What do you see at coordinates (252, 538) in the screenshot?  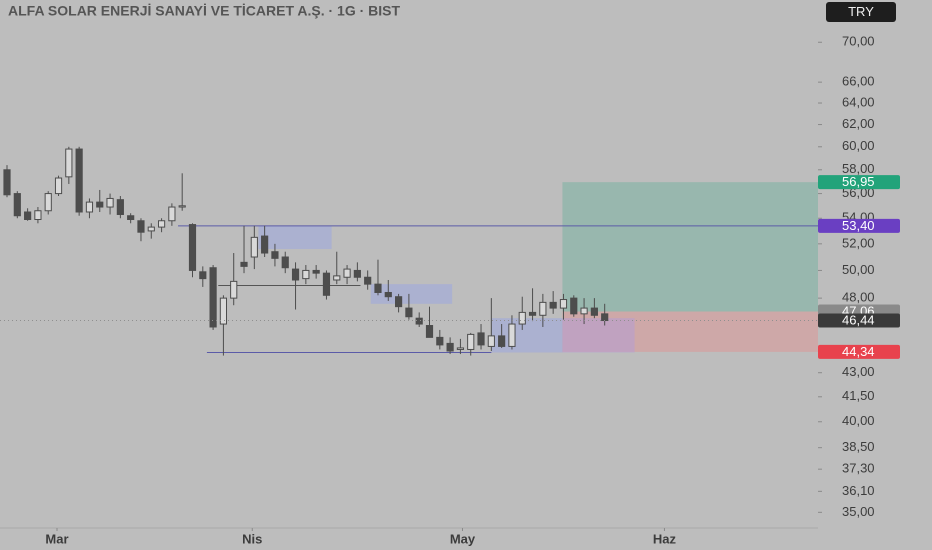 I see `x-tick-label: Nis` at bounding box center [252, 538].